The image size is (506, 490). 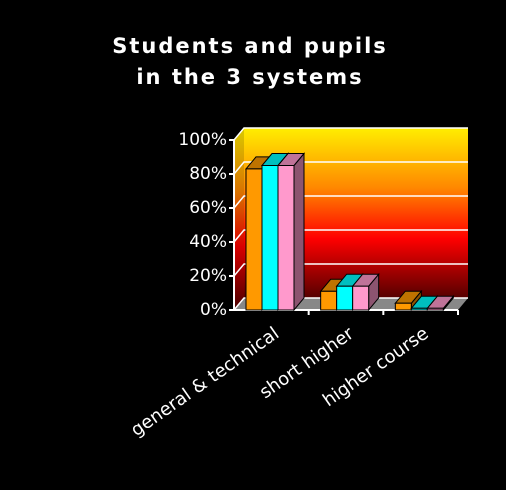 I want to click on bar-side, so click(x=299, y=232).